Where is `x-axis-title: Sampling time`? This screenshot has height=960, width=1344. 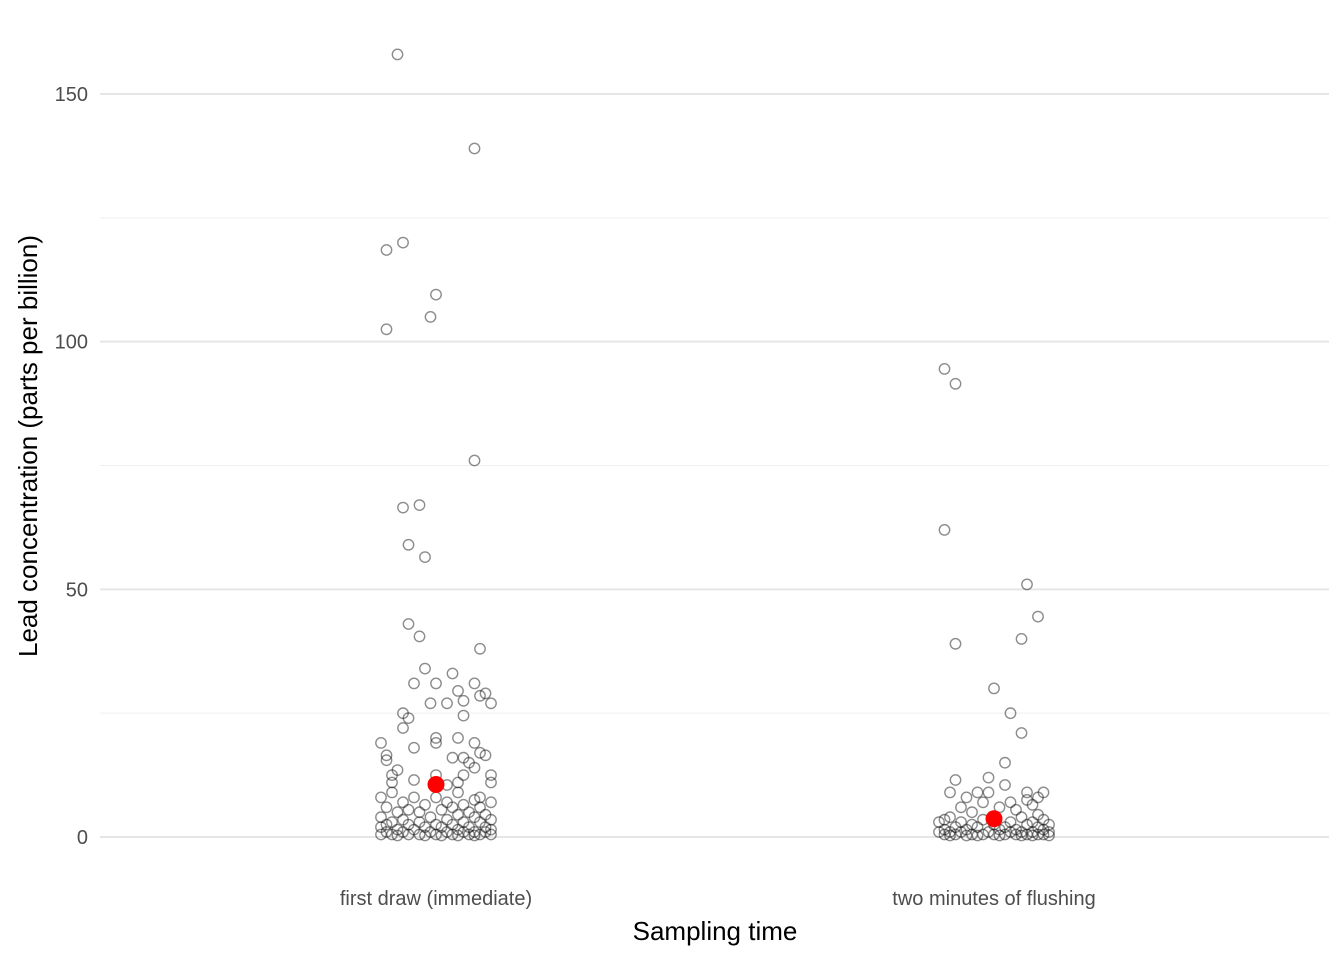 x-axis-title: Sampling time is located at coordinates (715, 931).